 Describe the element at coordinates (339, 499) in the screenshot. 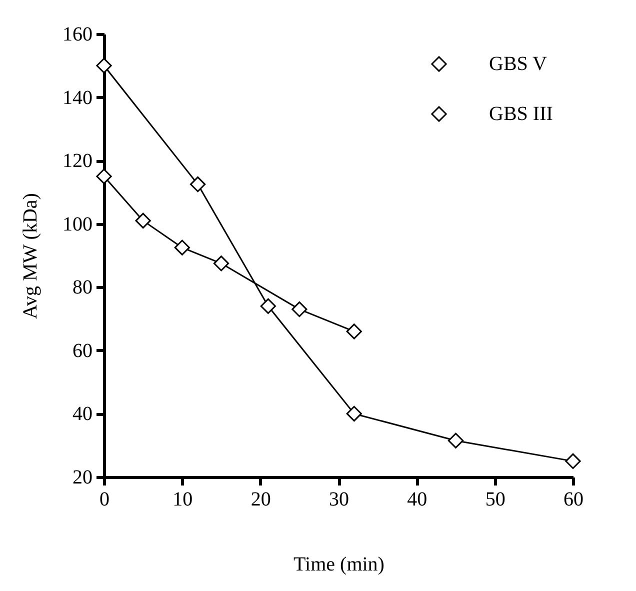

I see `x-tick-label: 30` at that location.